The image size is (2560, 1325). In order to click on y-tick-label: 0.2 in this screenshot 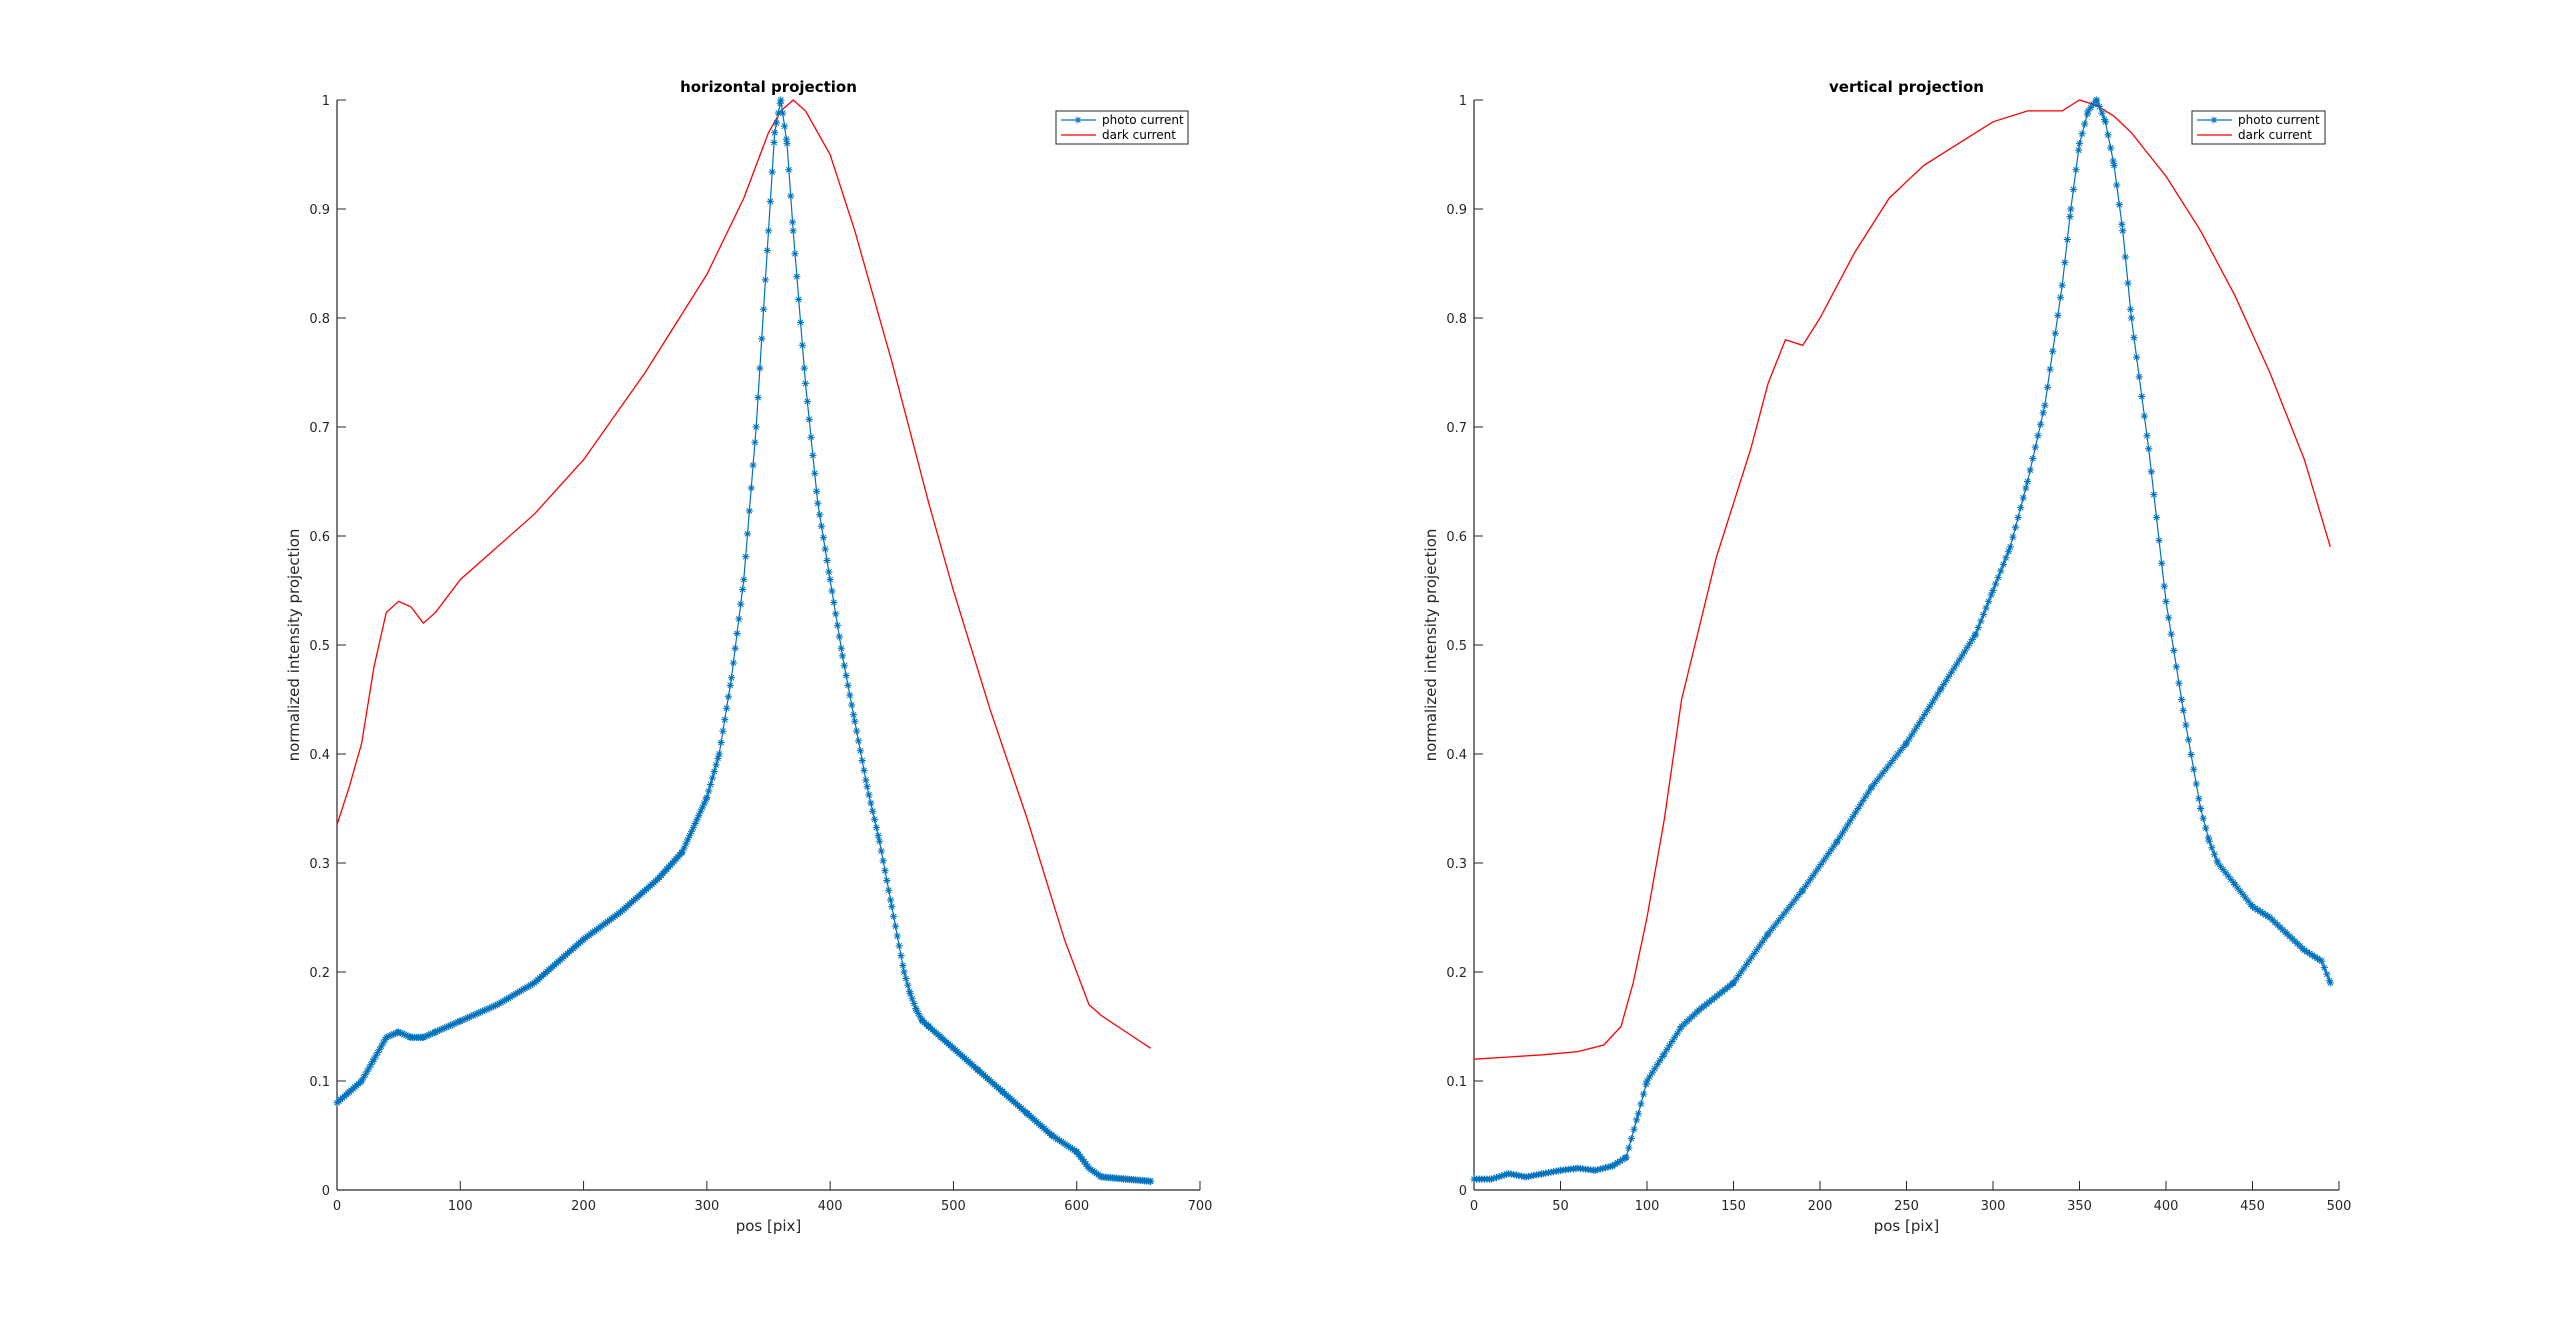, I will do `click(319, 973)`.